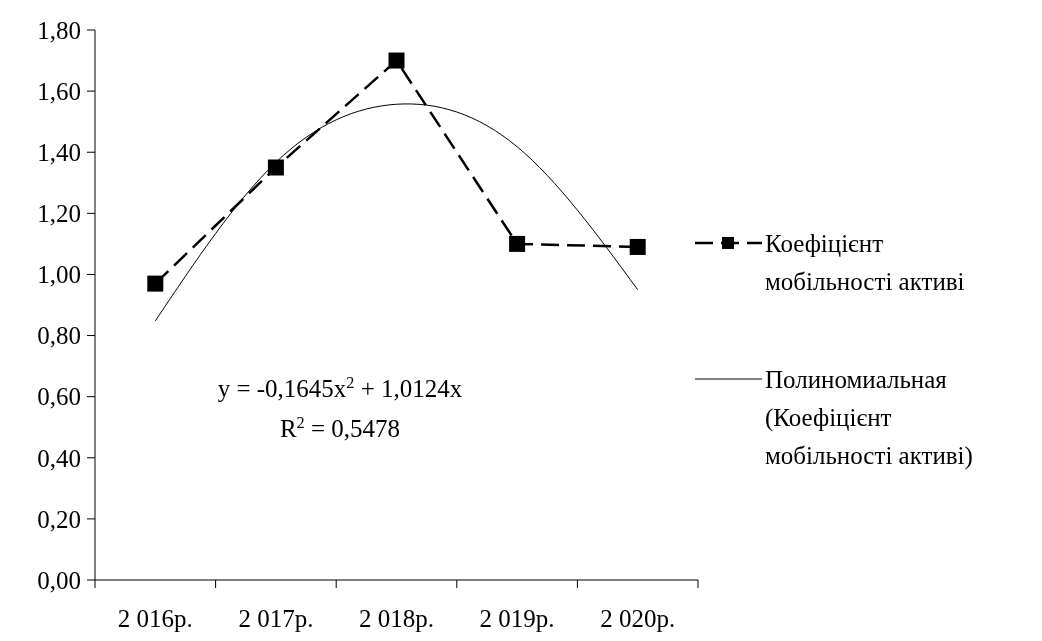 The width and height of the screenshot is (1042, 641). Describe the element at coordinates (396, 618) in the screenshot. I see `x-tick-label: 2 018р.` at that location.